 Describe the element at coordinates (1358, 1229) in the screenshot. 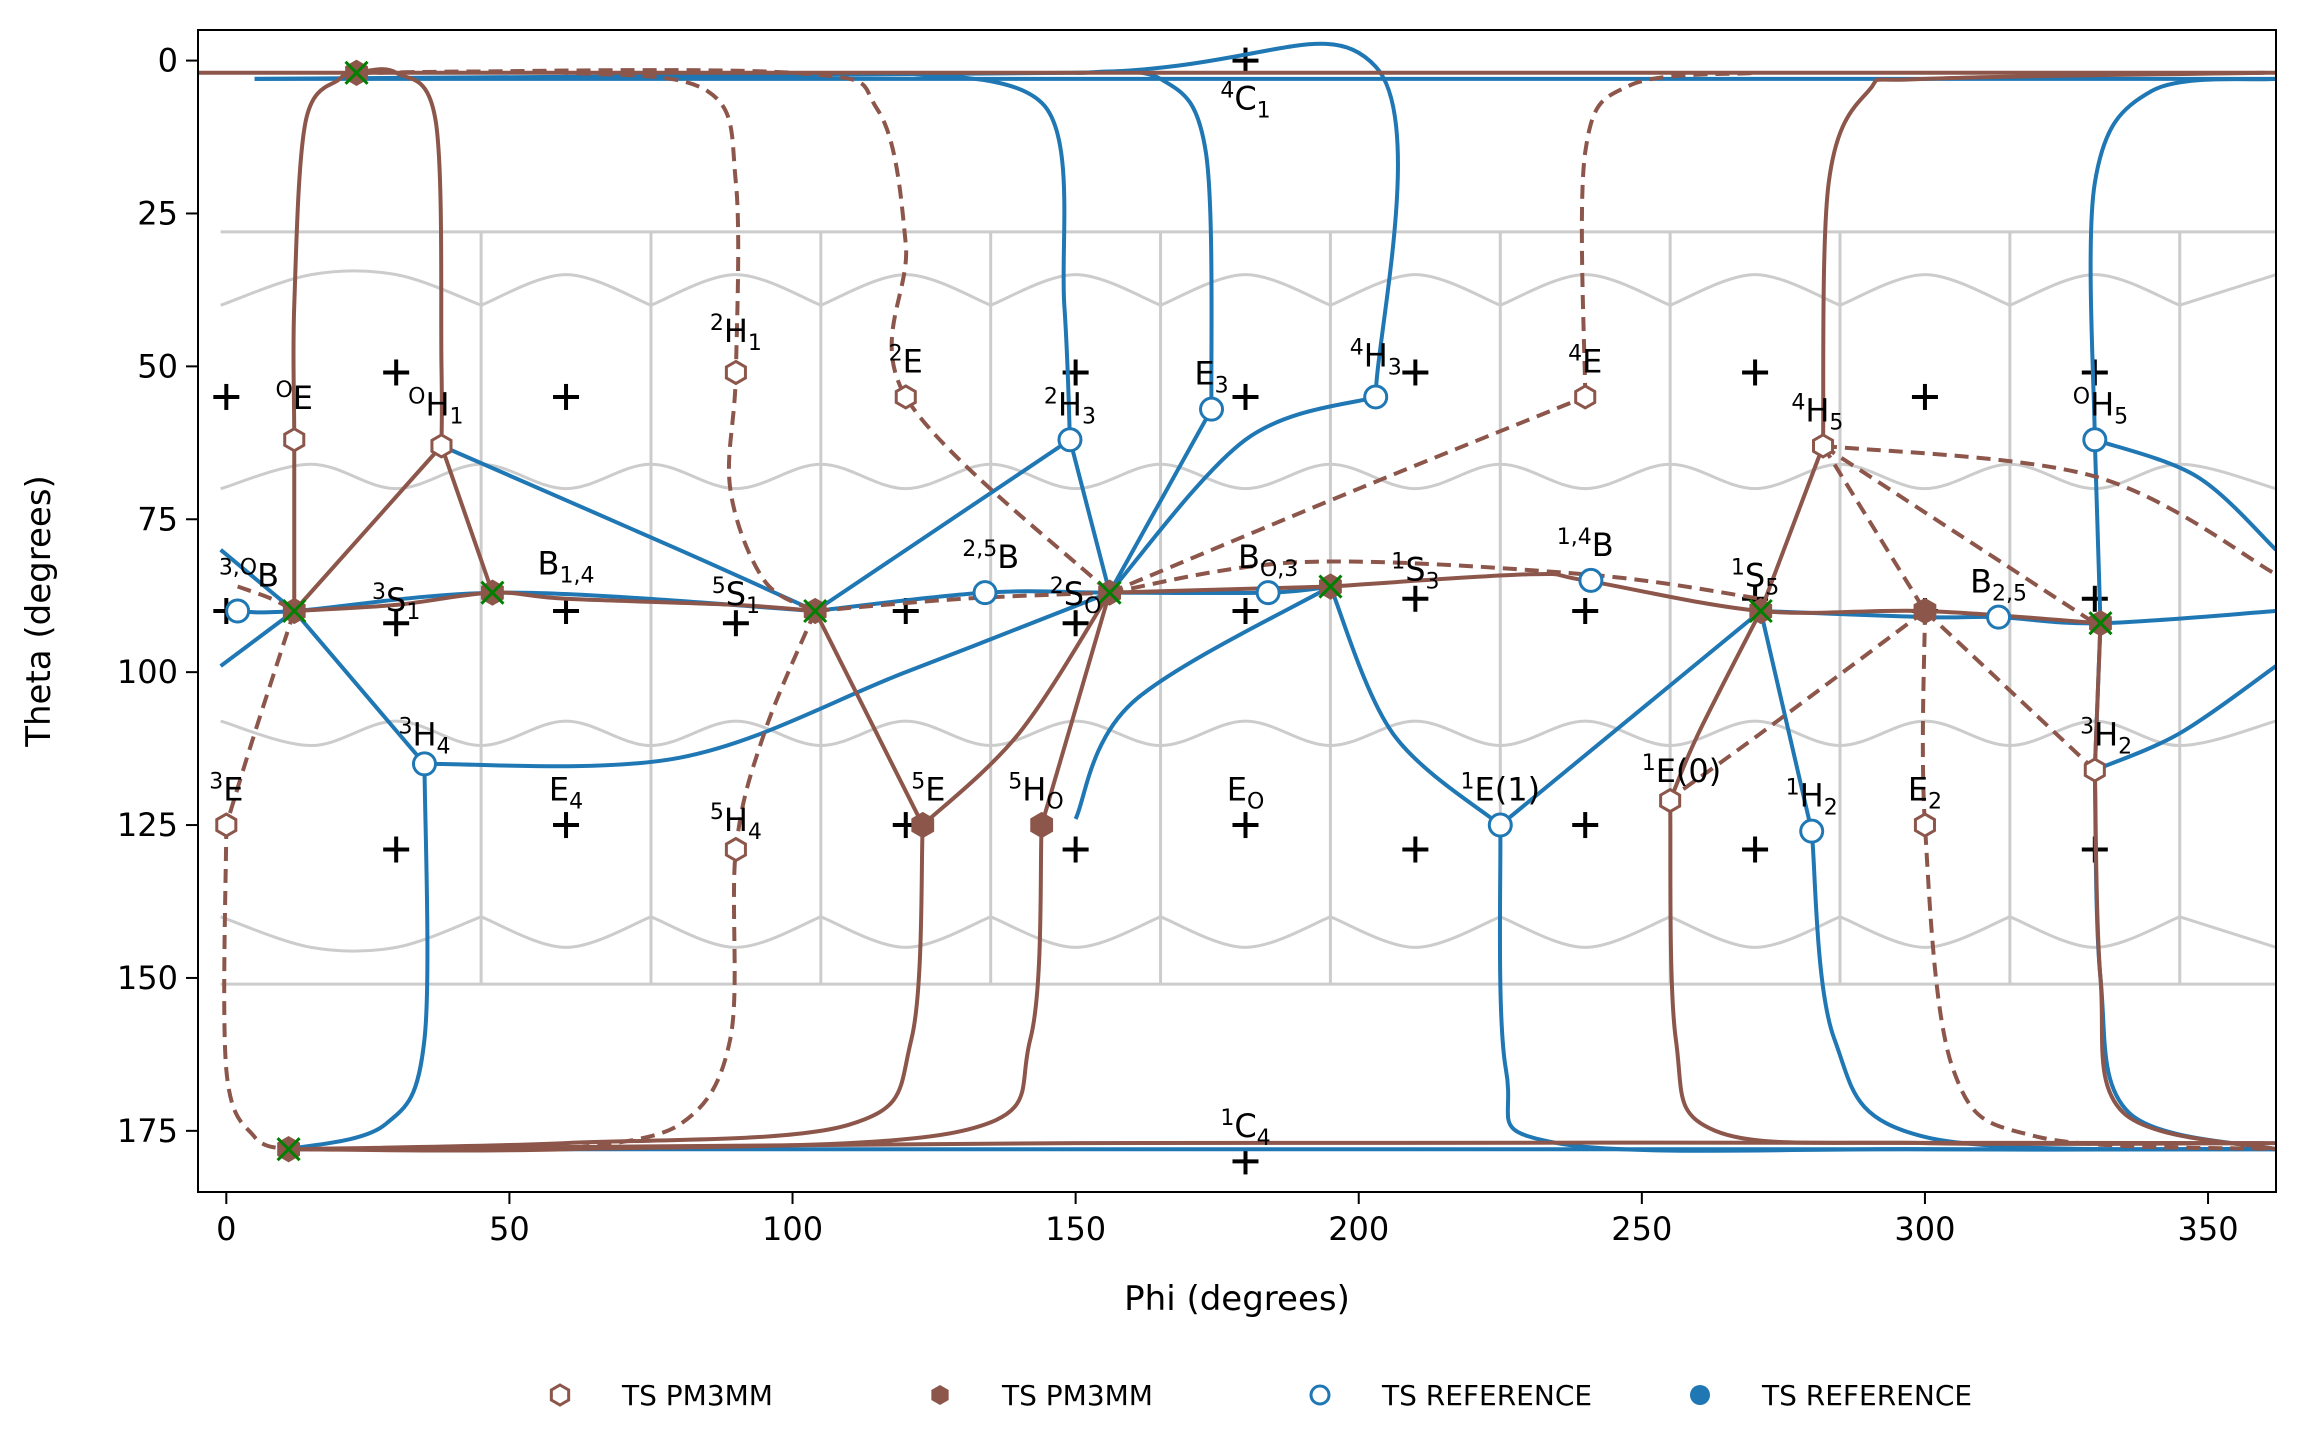

I see `x-tick-label: 200` at that location.